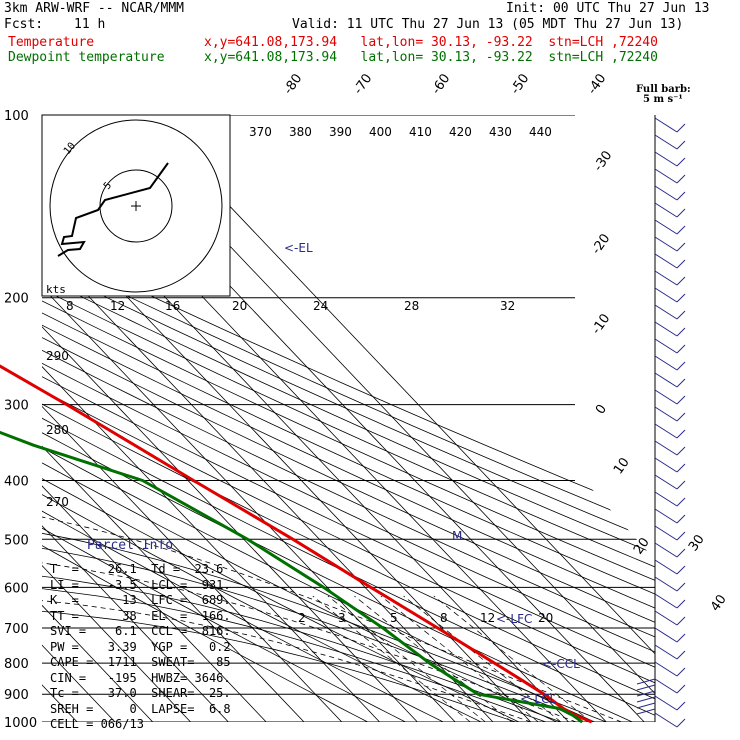  Describe the element at coordinates (140, 631) in the screenshot. I see `parcel-info-row: SVI = 6.1 CCL = 816.` at that location.